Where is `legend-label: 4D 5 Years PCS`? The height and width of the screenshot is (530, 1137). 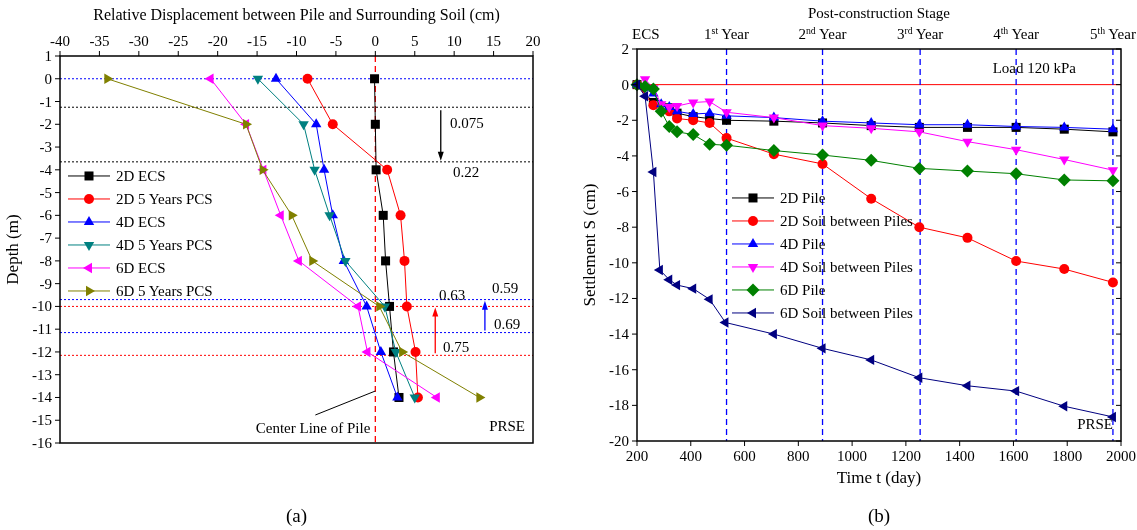 legend-label: 4D 5 Years PCS is located at coordinates (164, 244).